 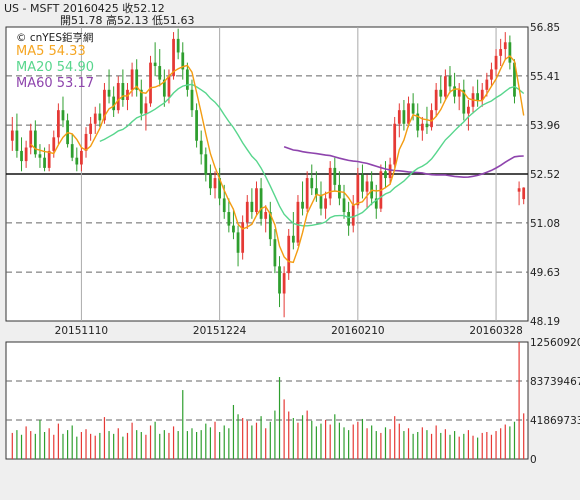 What do you see at coordinates (495, 331) in the screenshot?
I see `date-tick-label: 20160328` at bounding box center [495, 331].